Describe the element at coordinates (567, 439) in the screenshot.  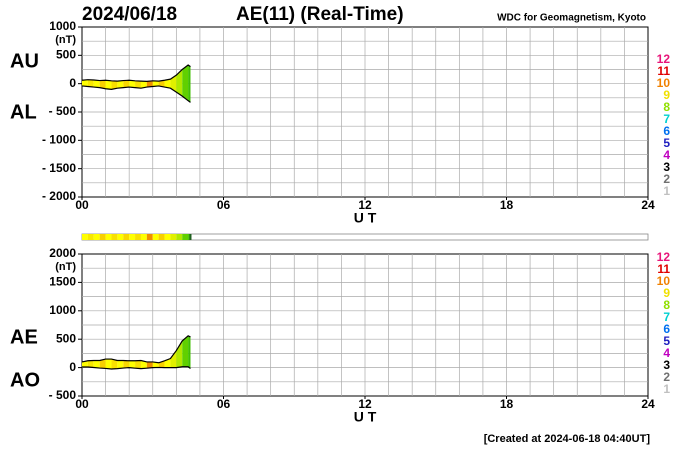
I see `footer: [Created at 2024-06-18 04:40UT]` at that location.